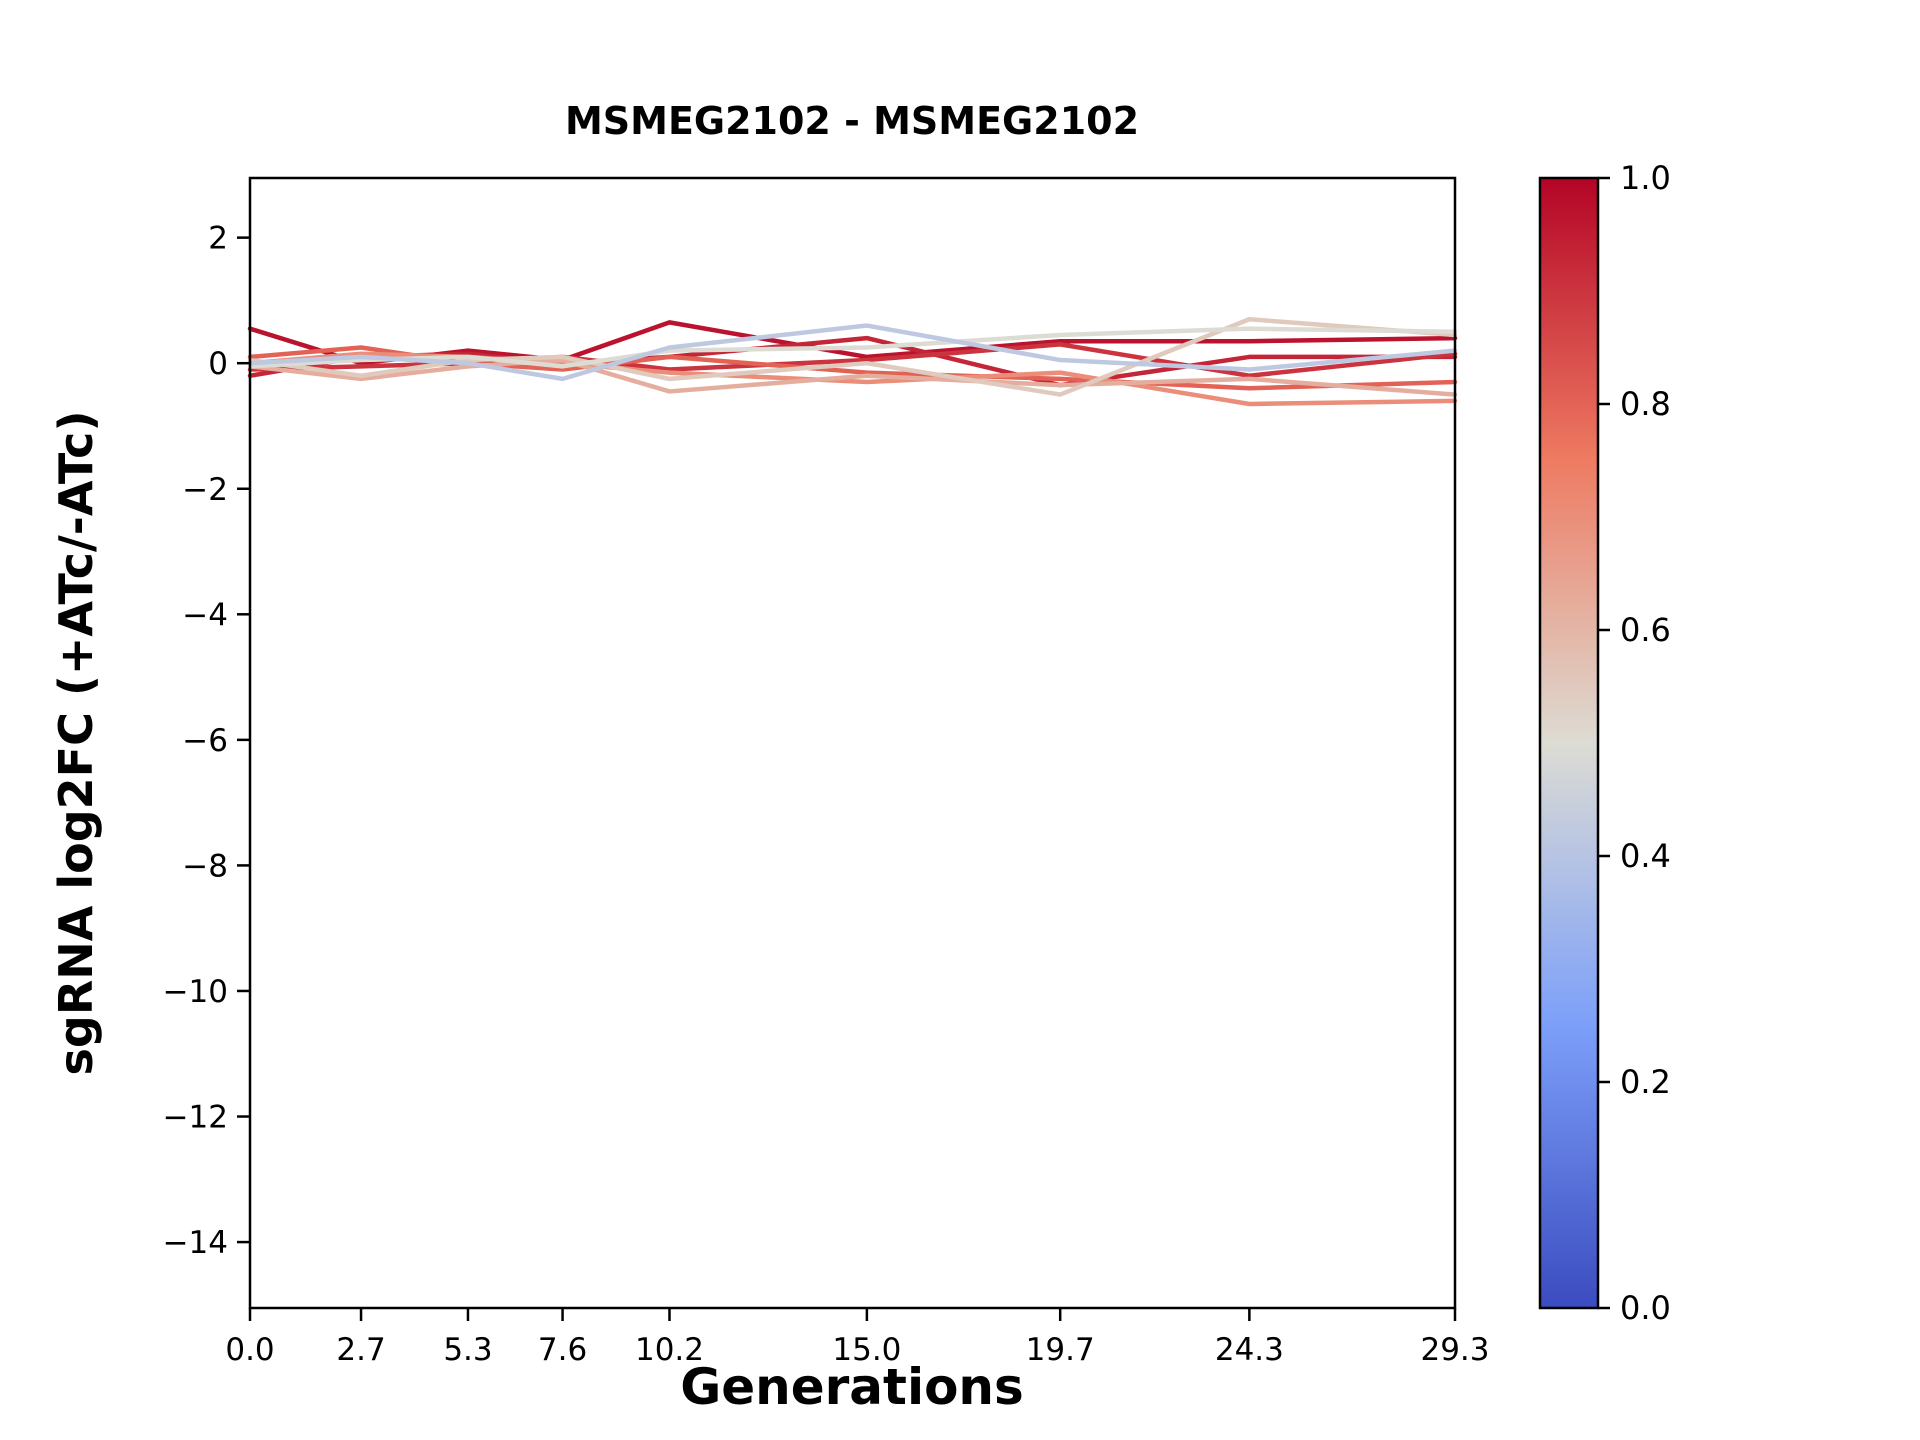 This screenshot has height=1440, width=1920. I want to click on series-lines, so click(852, 362).